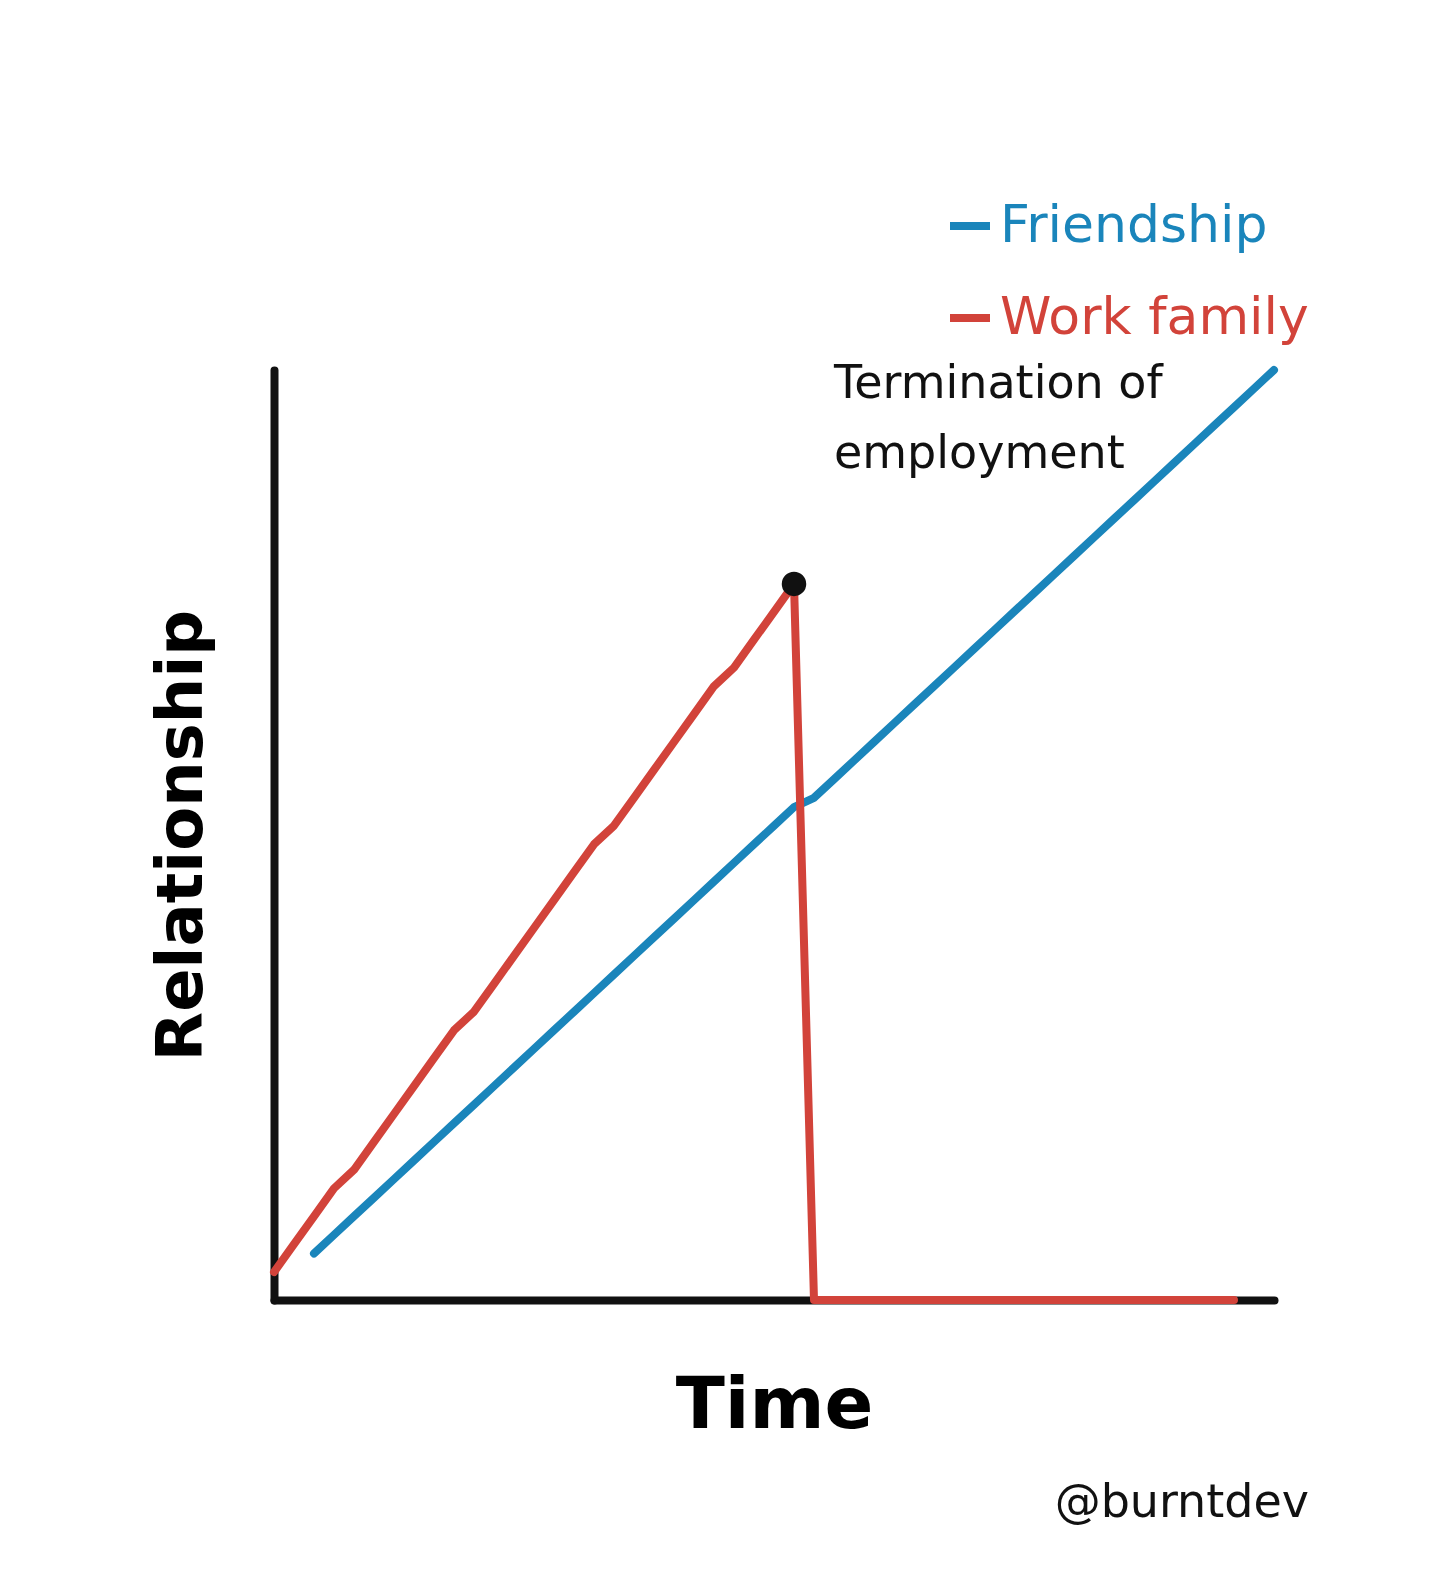 The height and width of the screenshot is (1596, 1456). Describe the element at coordinates (179, 835) in the screenshot. I see `y-axis-title: Relationship` at that location.